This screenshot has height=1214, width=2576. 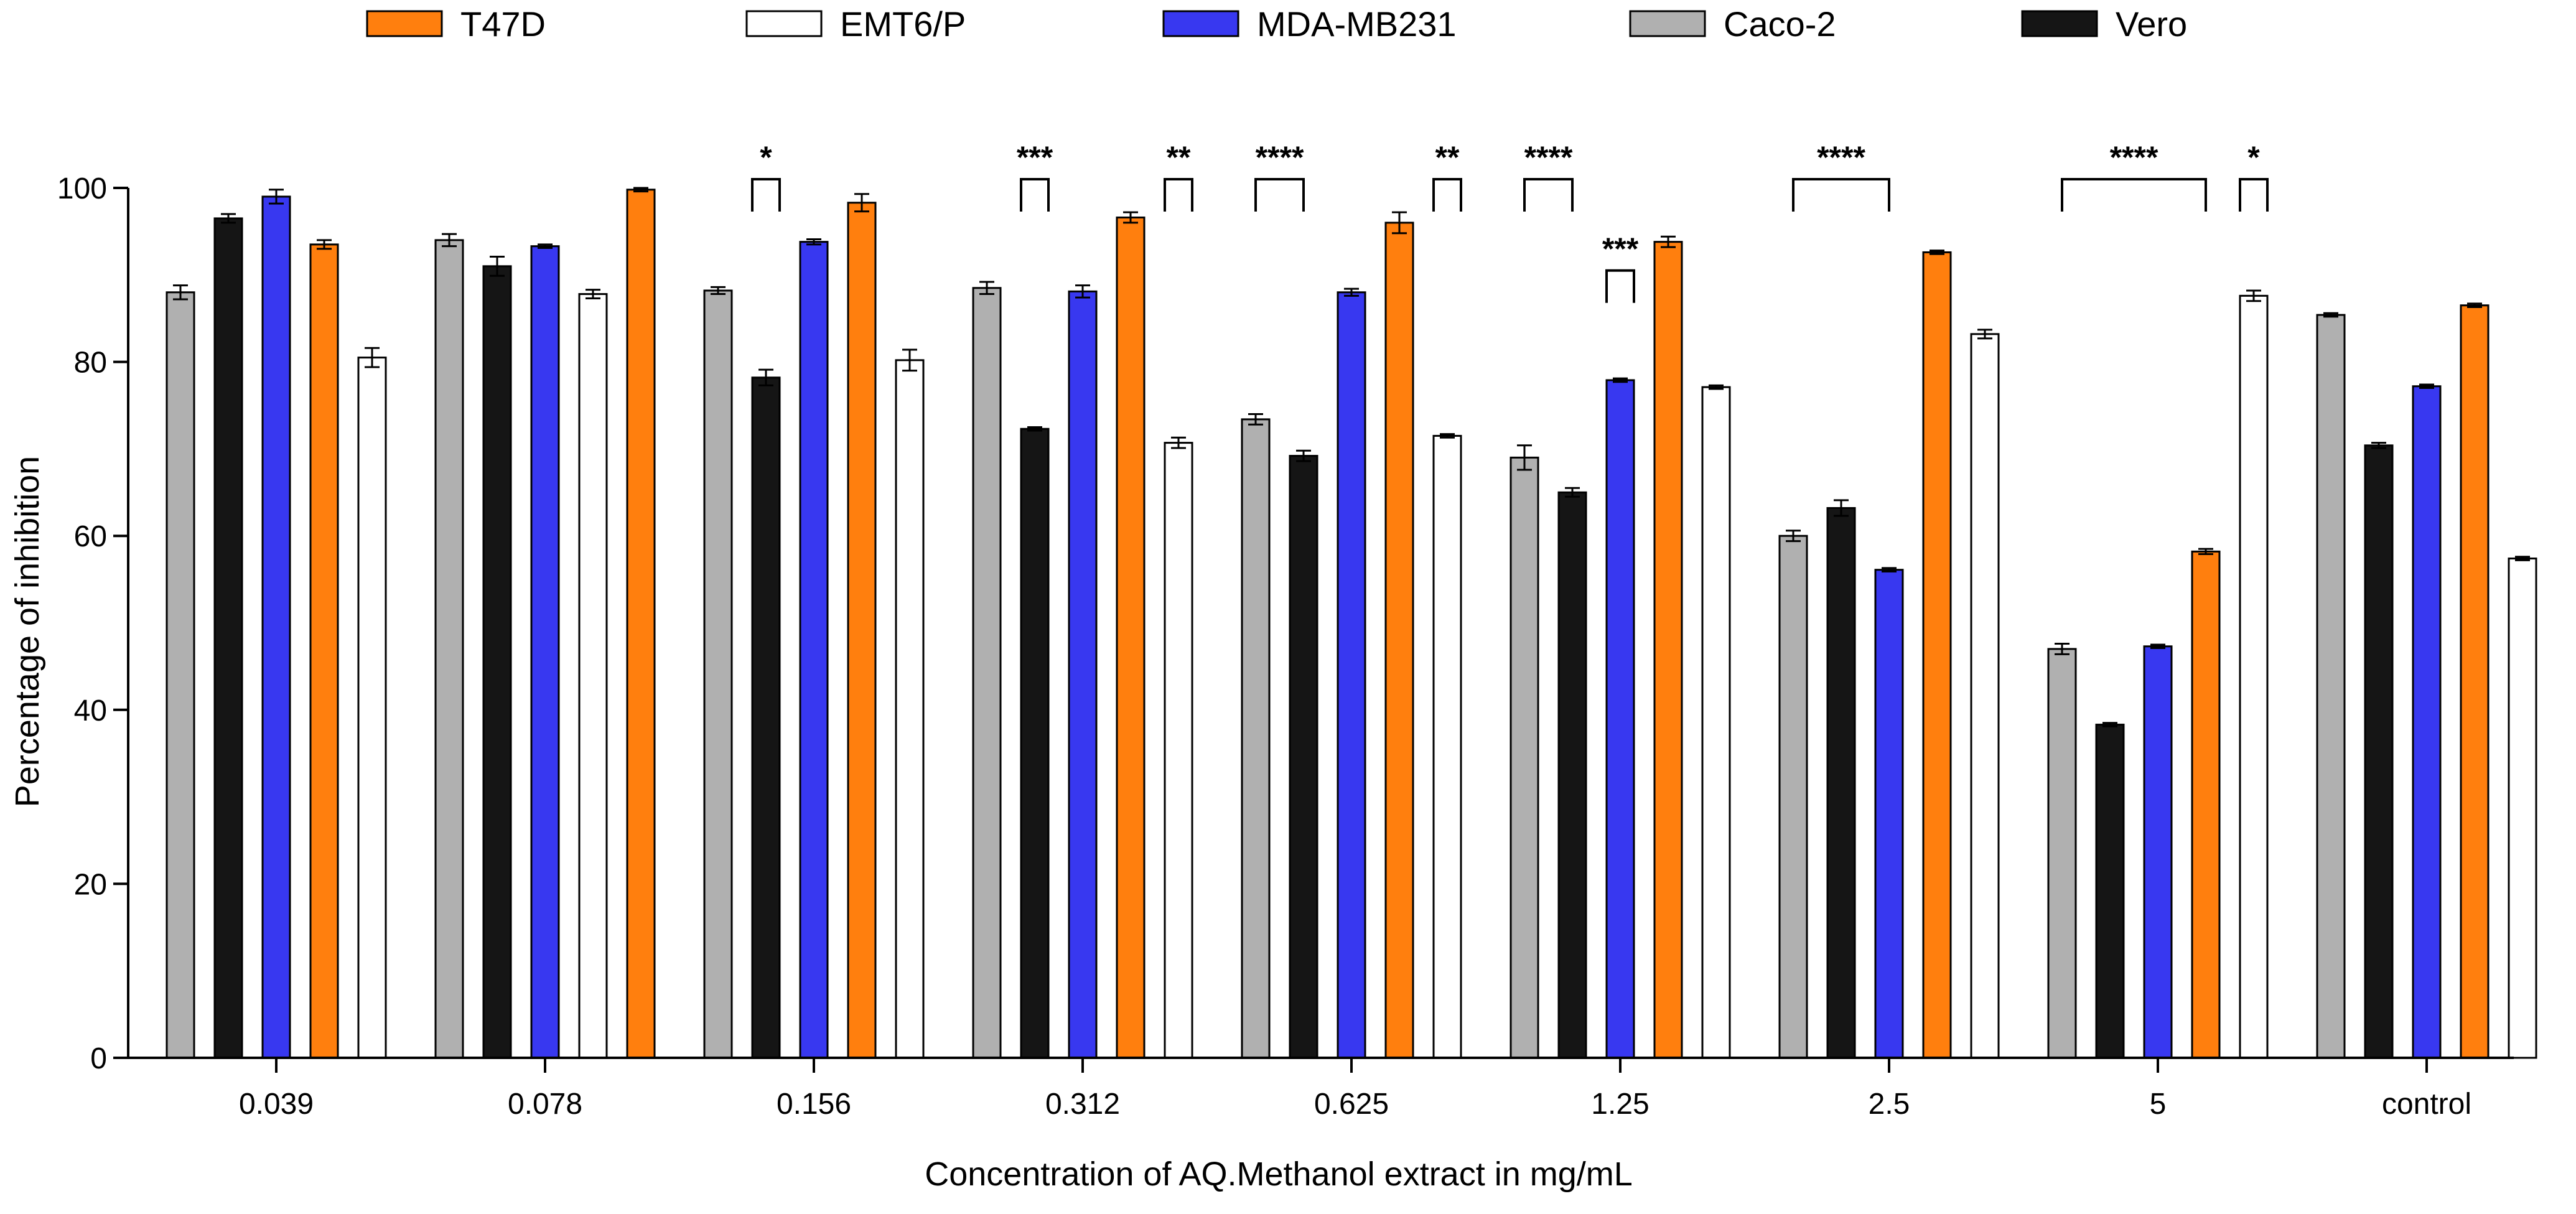 What do you see at coordinates (766, 176) in the screenshot?
I see `significance-1: *` at bounding box center [766, 176].